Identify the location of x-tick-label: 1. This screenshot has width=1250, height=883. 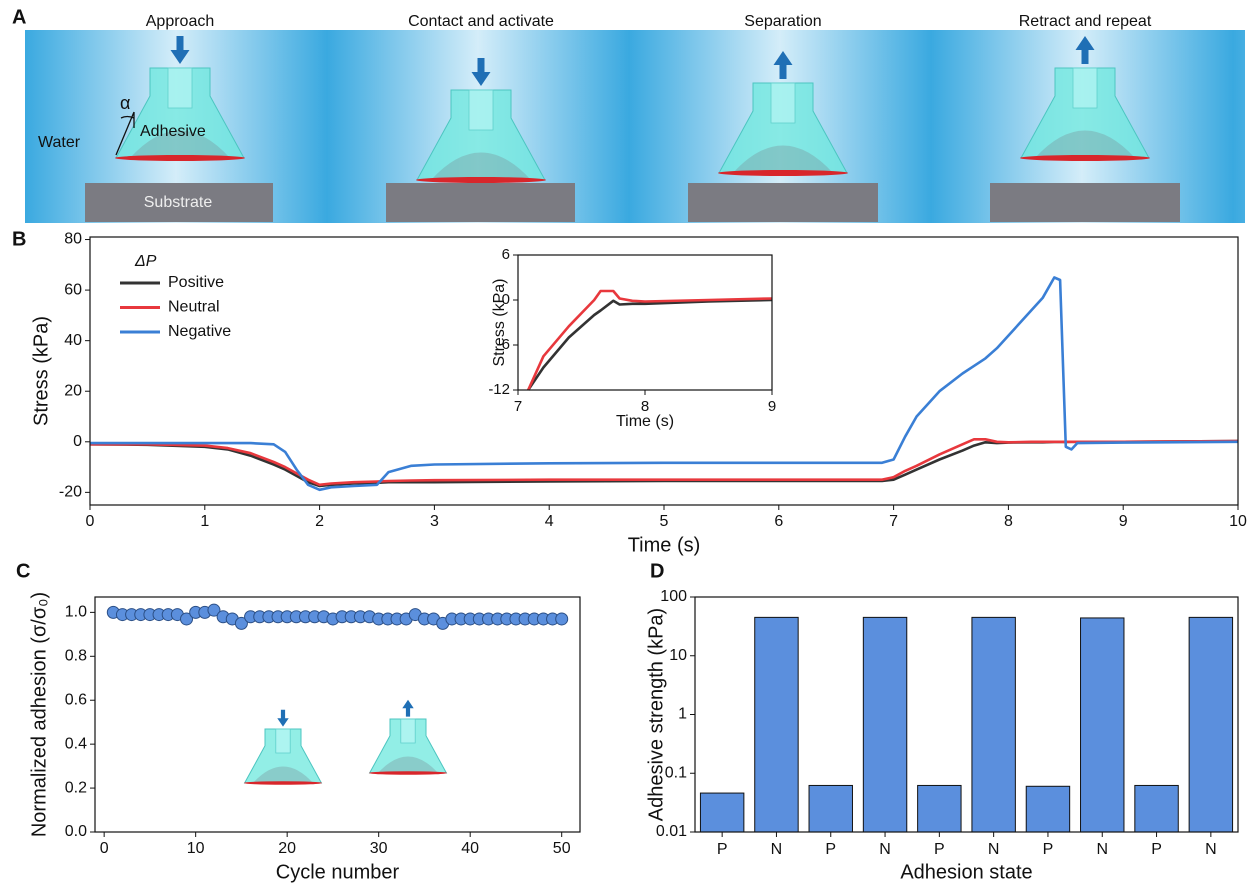
(204, 521).